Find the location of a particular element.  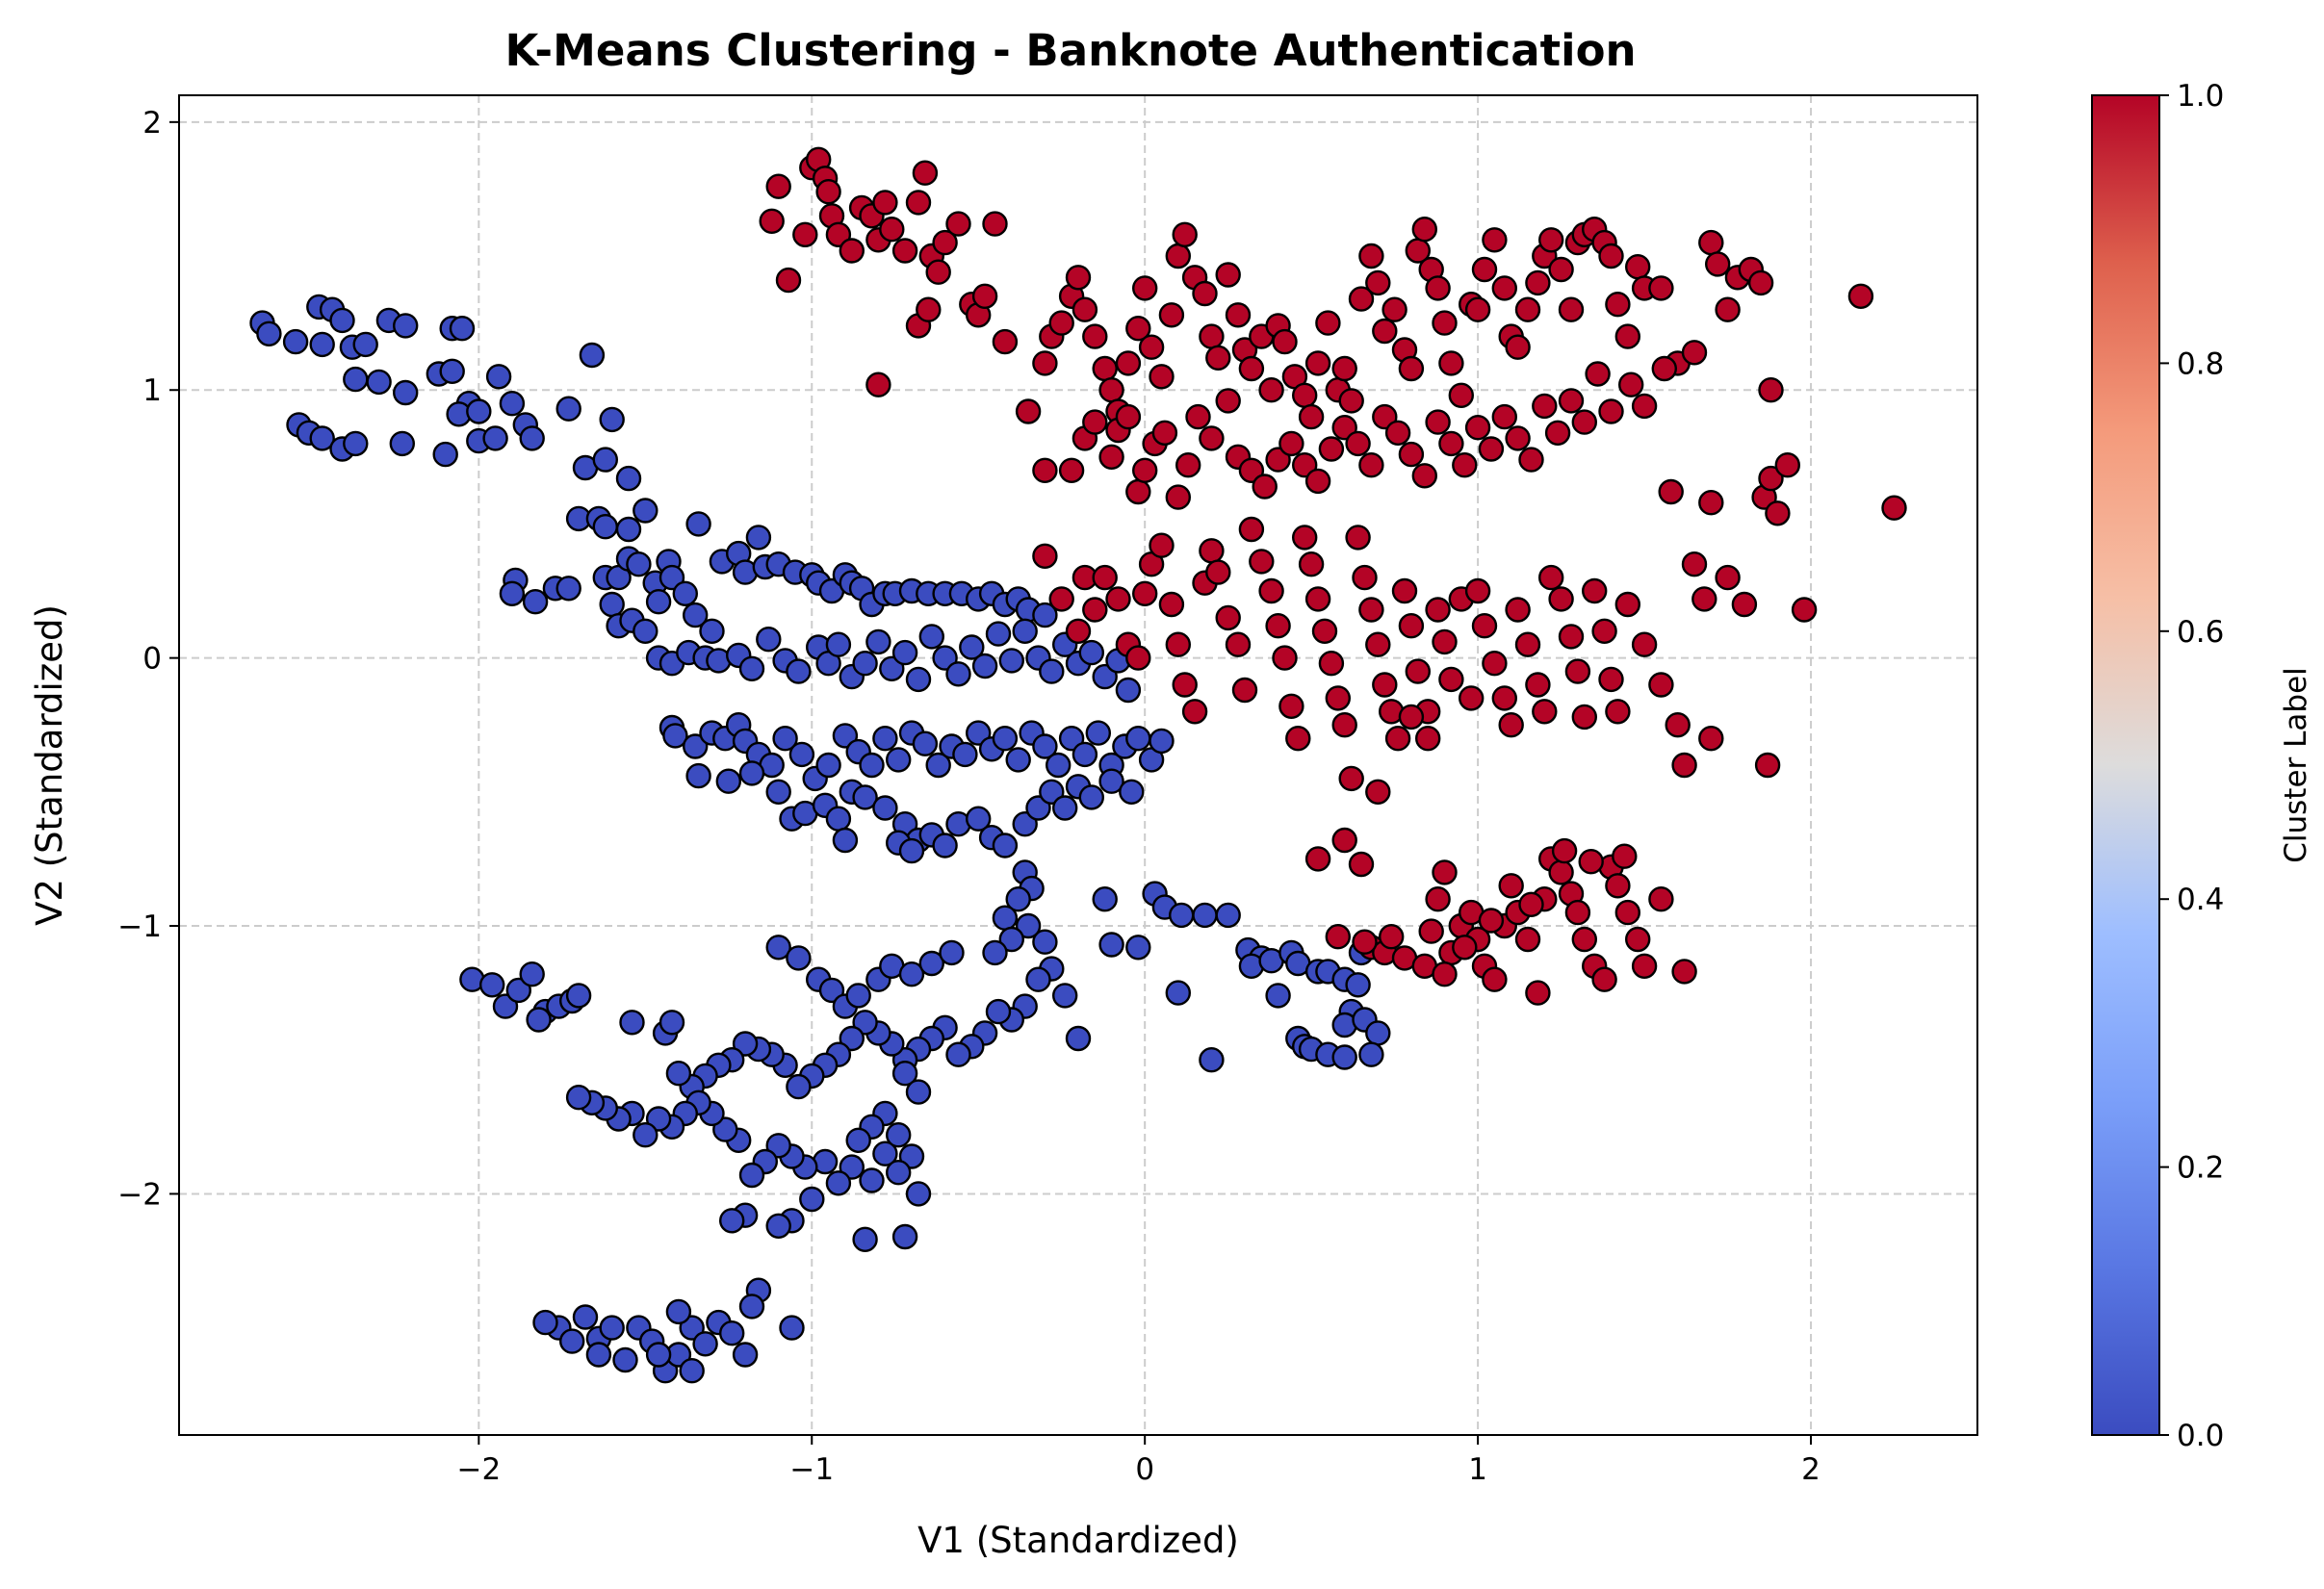

x-tick-label: −2 is located at coordinates (478, 1469).